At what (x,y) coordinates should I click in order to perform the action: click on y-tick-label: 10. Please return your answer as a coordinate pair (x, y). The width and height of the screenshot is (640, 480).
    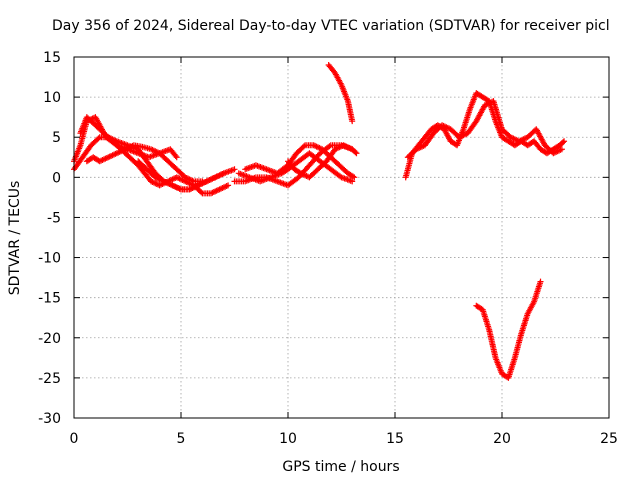
    Looking at the image, I should click on (52, 98).